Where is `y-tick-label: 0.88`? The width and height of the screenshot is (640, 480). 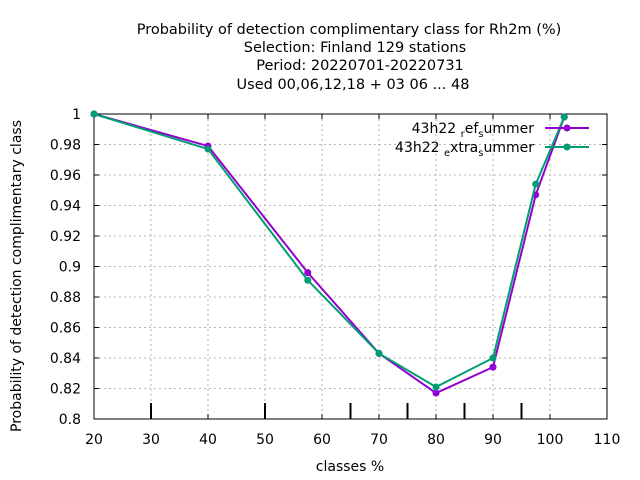 y-tick-label: 0.88 is located at coordinates (65, 298).